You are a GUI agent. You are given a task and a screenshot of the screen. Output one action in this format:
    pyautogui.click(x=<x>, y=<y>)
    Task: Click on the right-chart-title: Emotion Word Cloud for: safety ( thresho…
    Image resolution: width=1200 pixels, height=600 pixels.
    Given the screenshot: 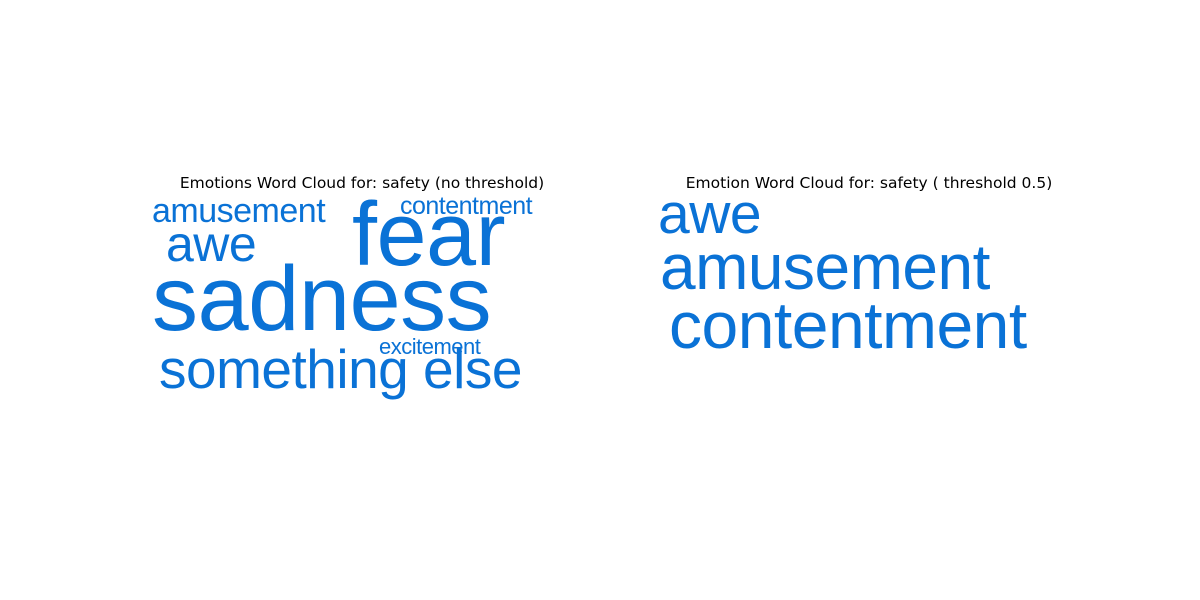 What is the action you would take?
    pyautogui.click(x=869, y=183)
    